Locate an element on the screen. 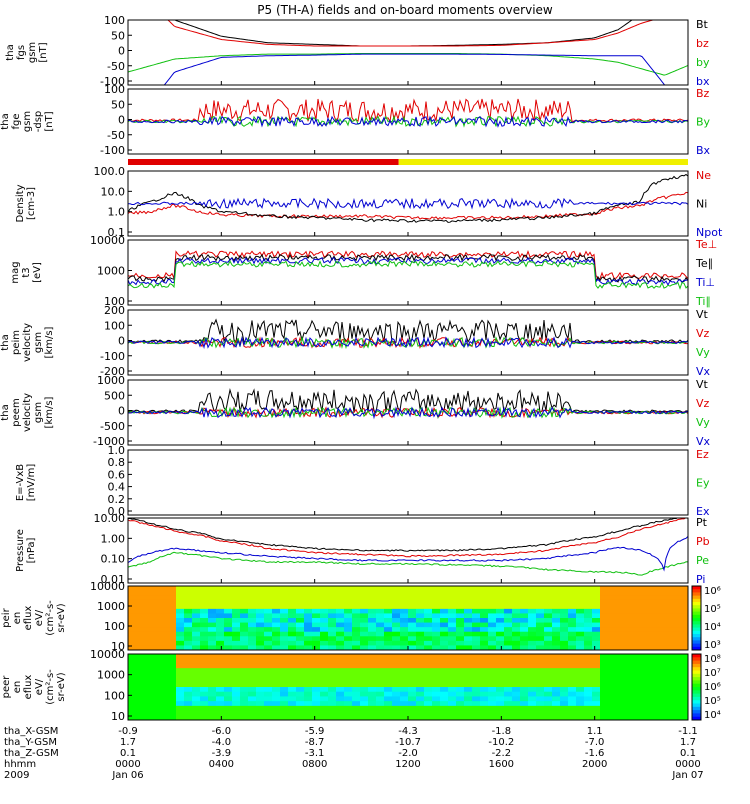 The image size is (750, 804). orbit-bar-red is located at coordinates (263, 162).